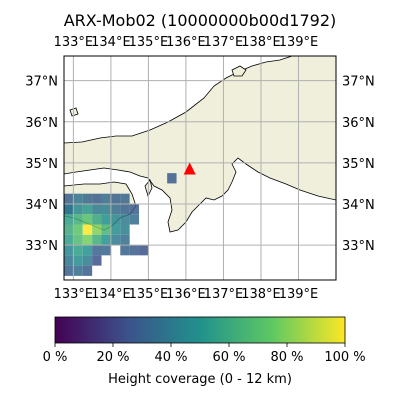 The image size is (400, 400). I want to click on colorbar-gradient, so click(200, 330).